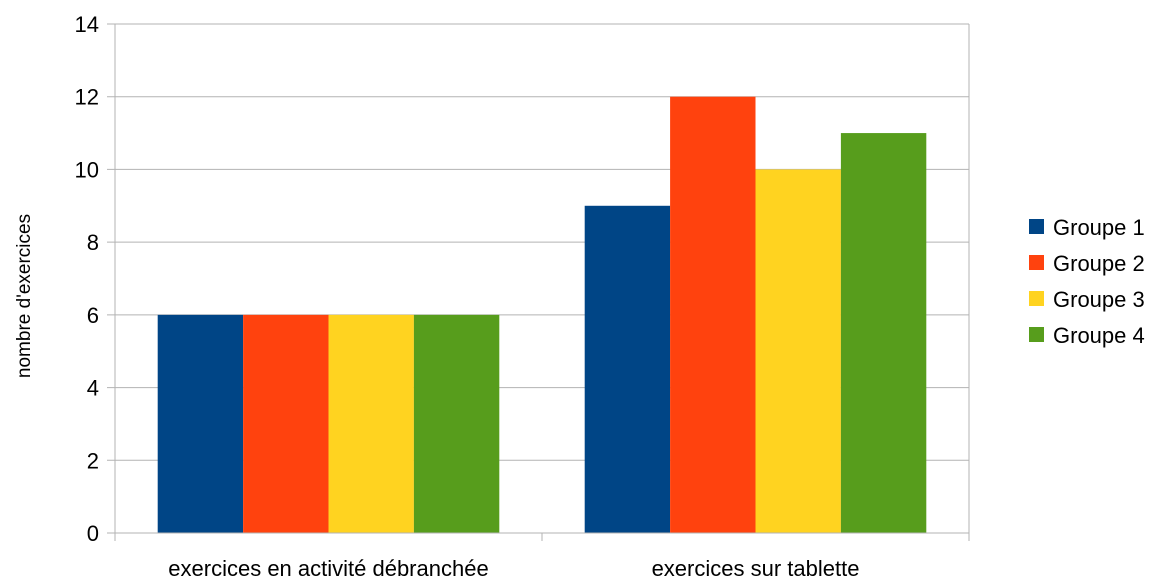  I want to click on legend-label: Groupe 4, so click(1099, 335).